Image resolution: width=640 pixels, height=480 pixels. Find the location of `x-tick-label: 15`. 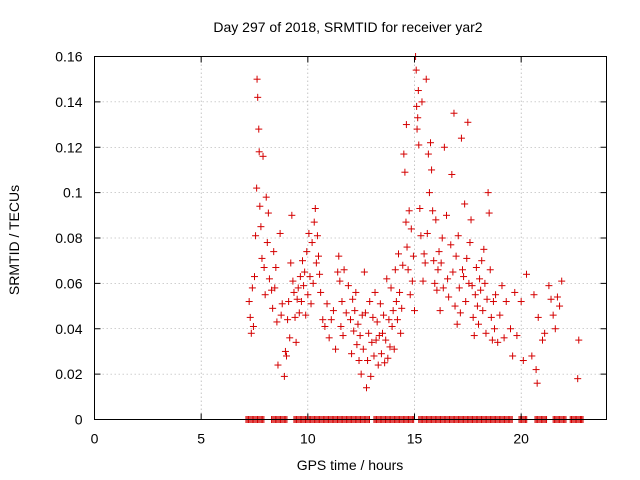

x-tick-label: 15 is located at coordinates (415, 439).